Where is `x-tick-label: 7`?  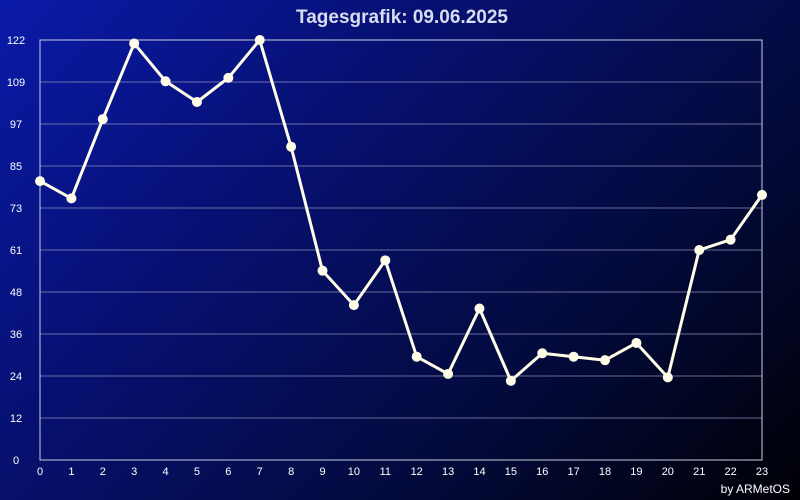 x-tick-label: 7 is located at coordinates (260, 472).